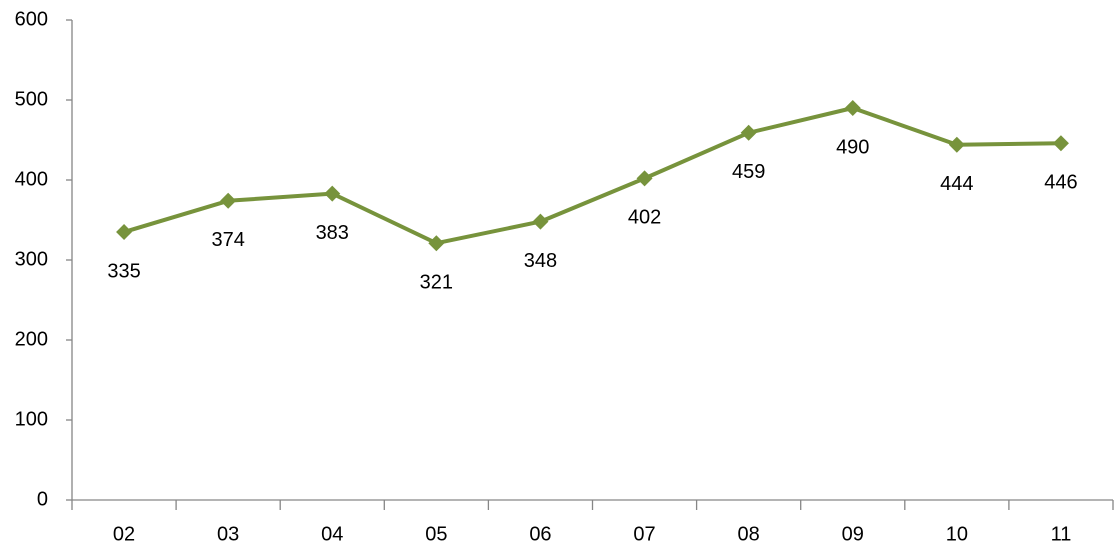 The width and height of the screenshot is (1115, 548). I want to click on y-tick-label: 100, so click(31, 419).